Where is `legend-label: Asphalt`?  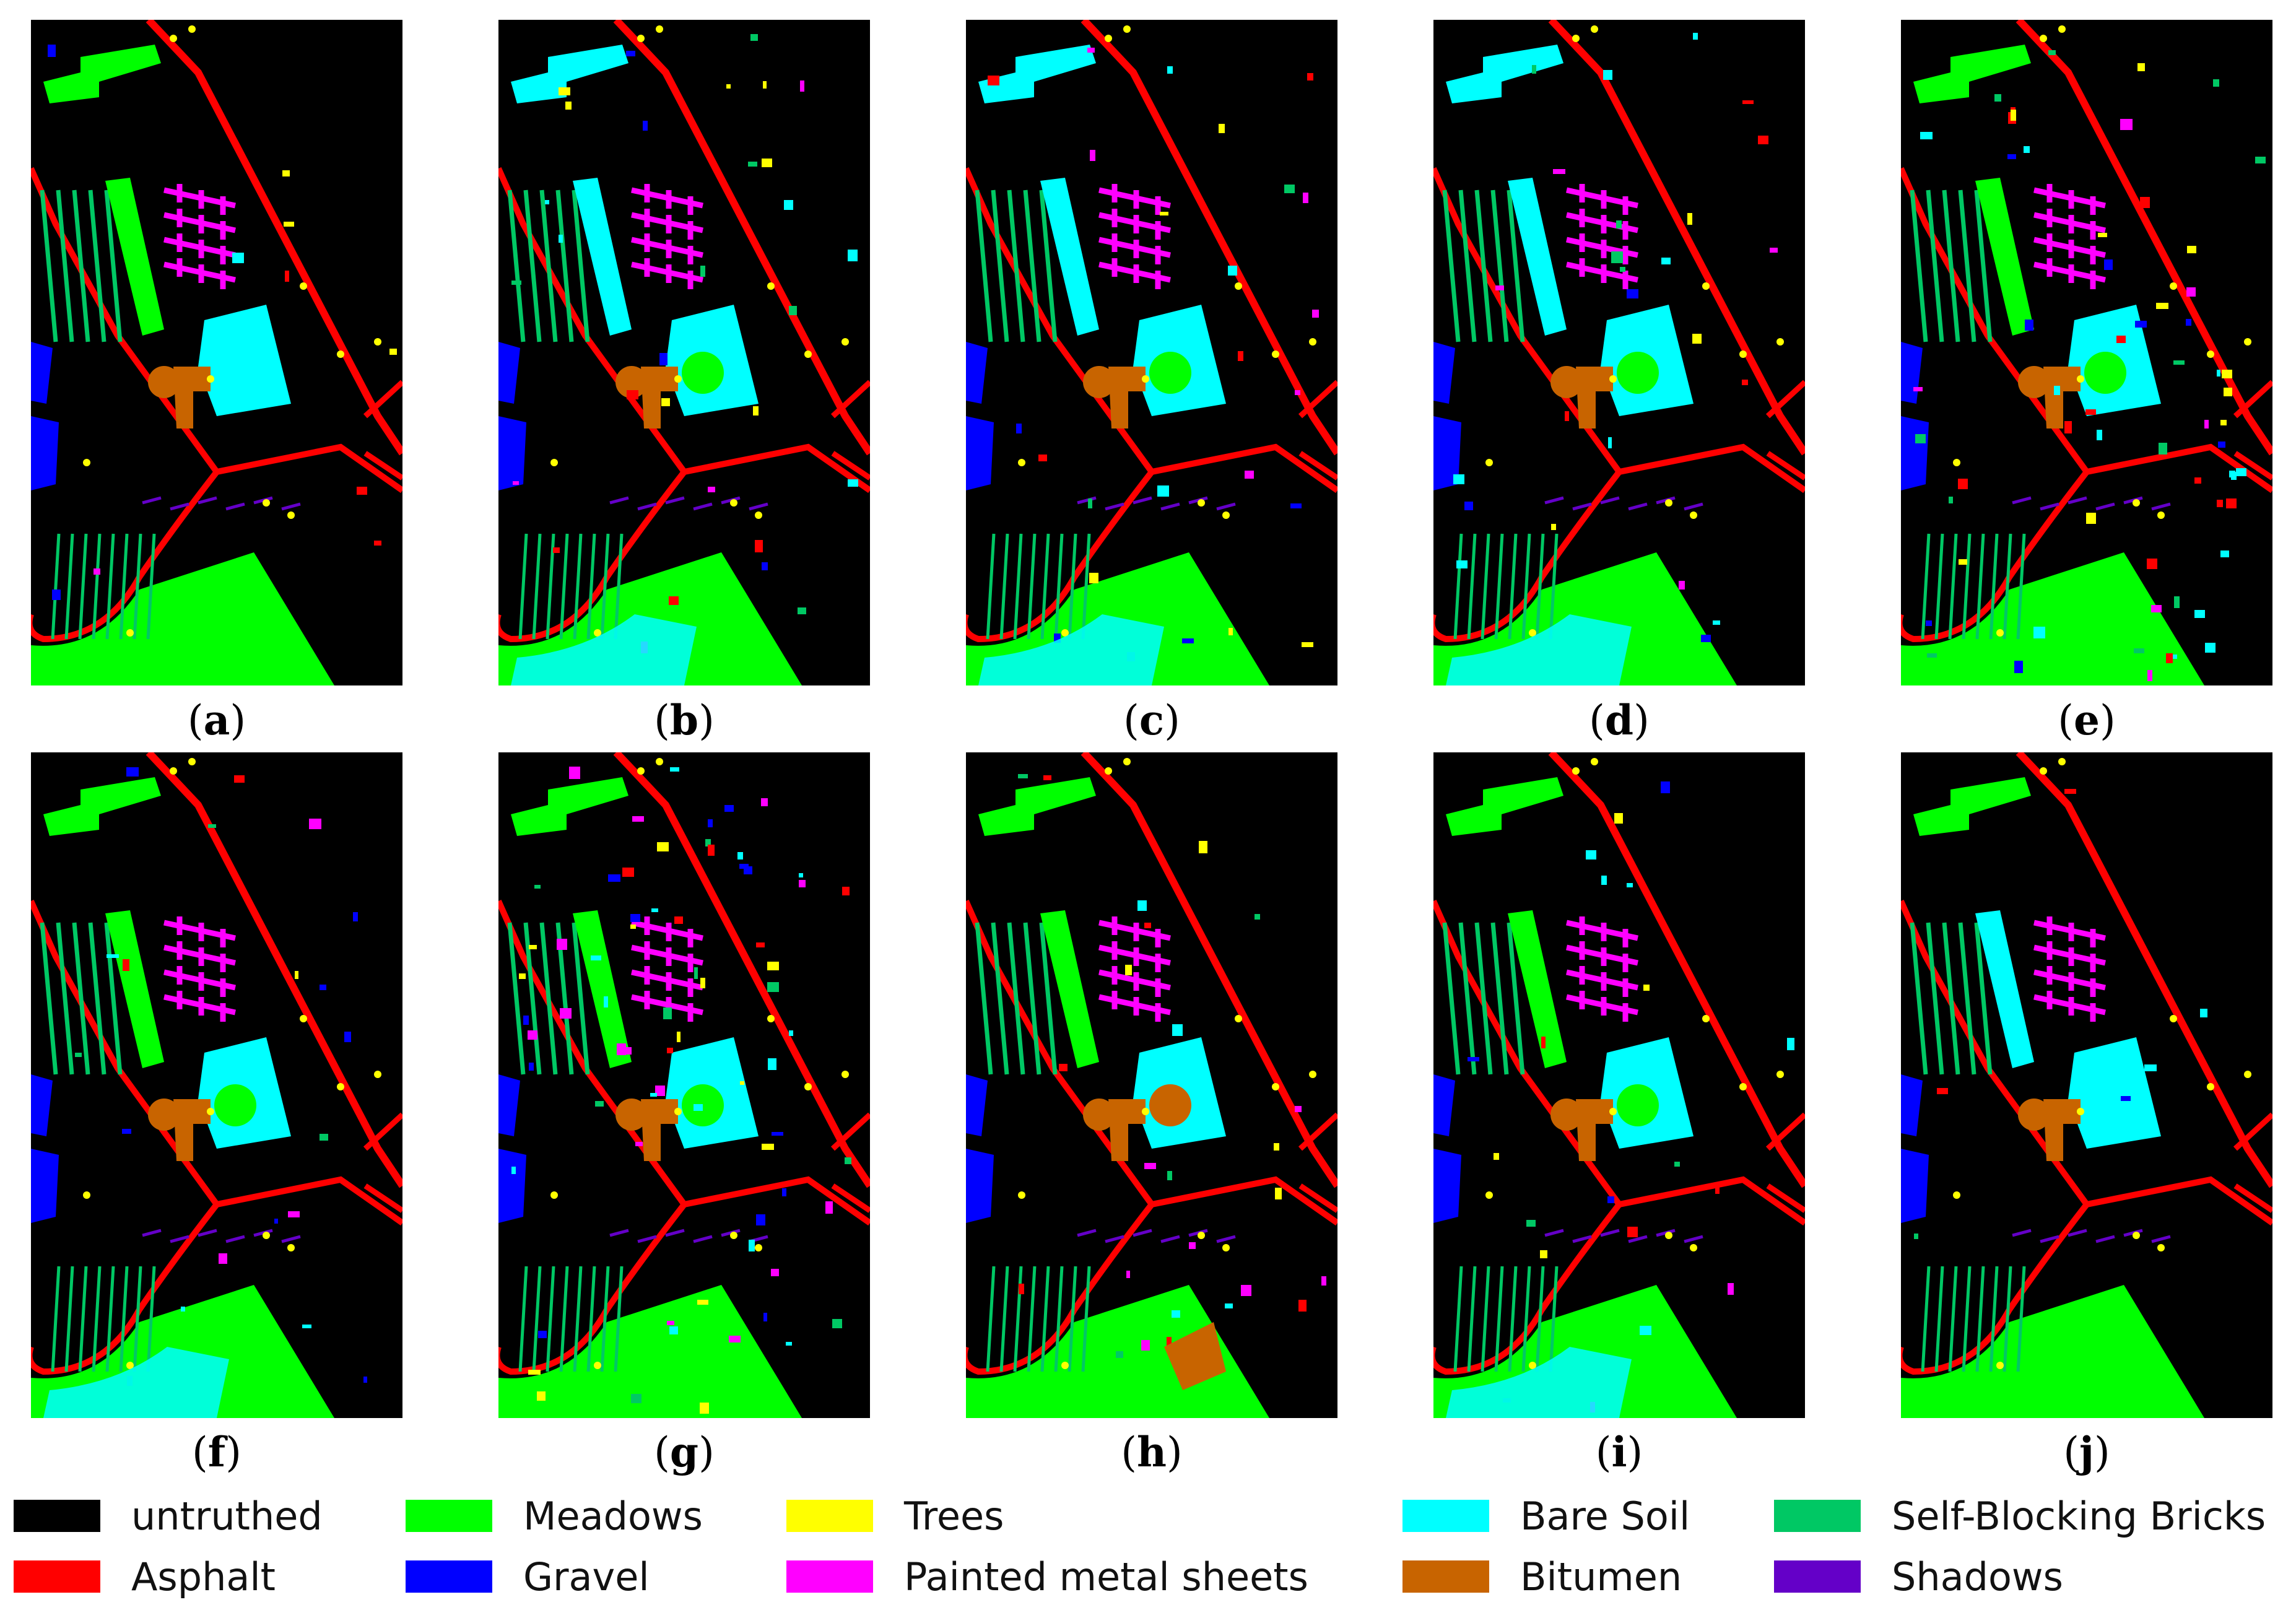 legend-label: Asphalt is located at coordinates (203, 1576).